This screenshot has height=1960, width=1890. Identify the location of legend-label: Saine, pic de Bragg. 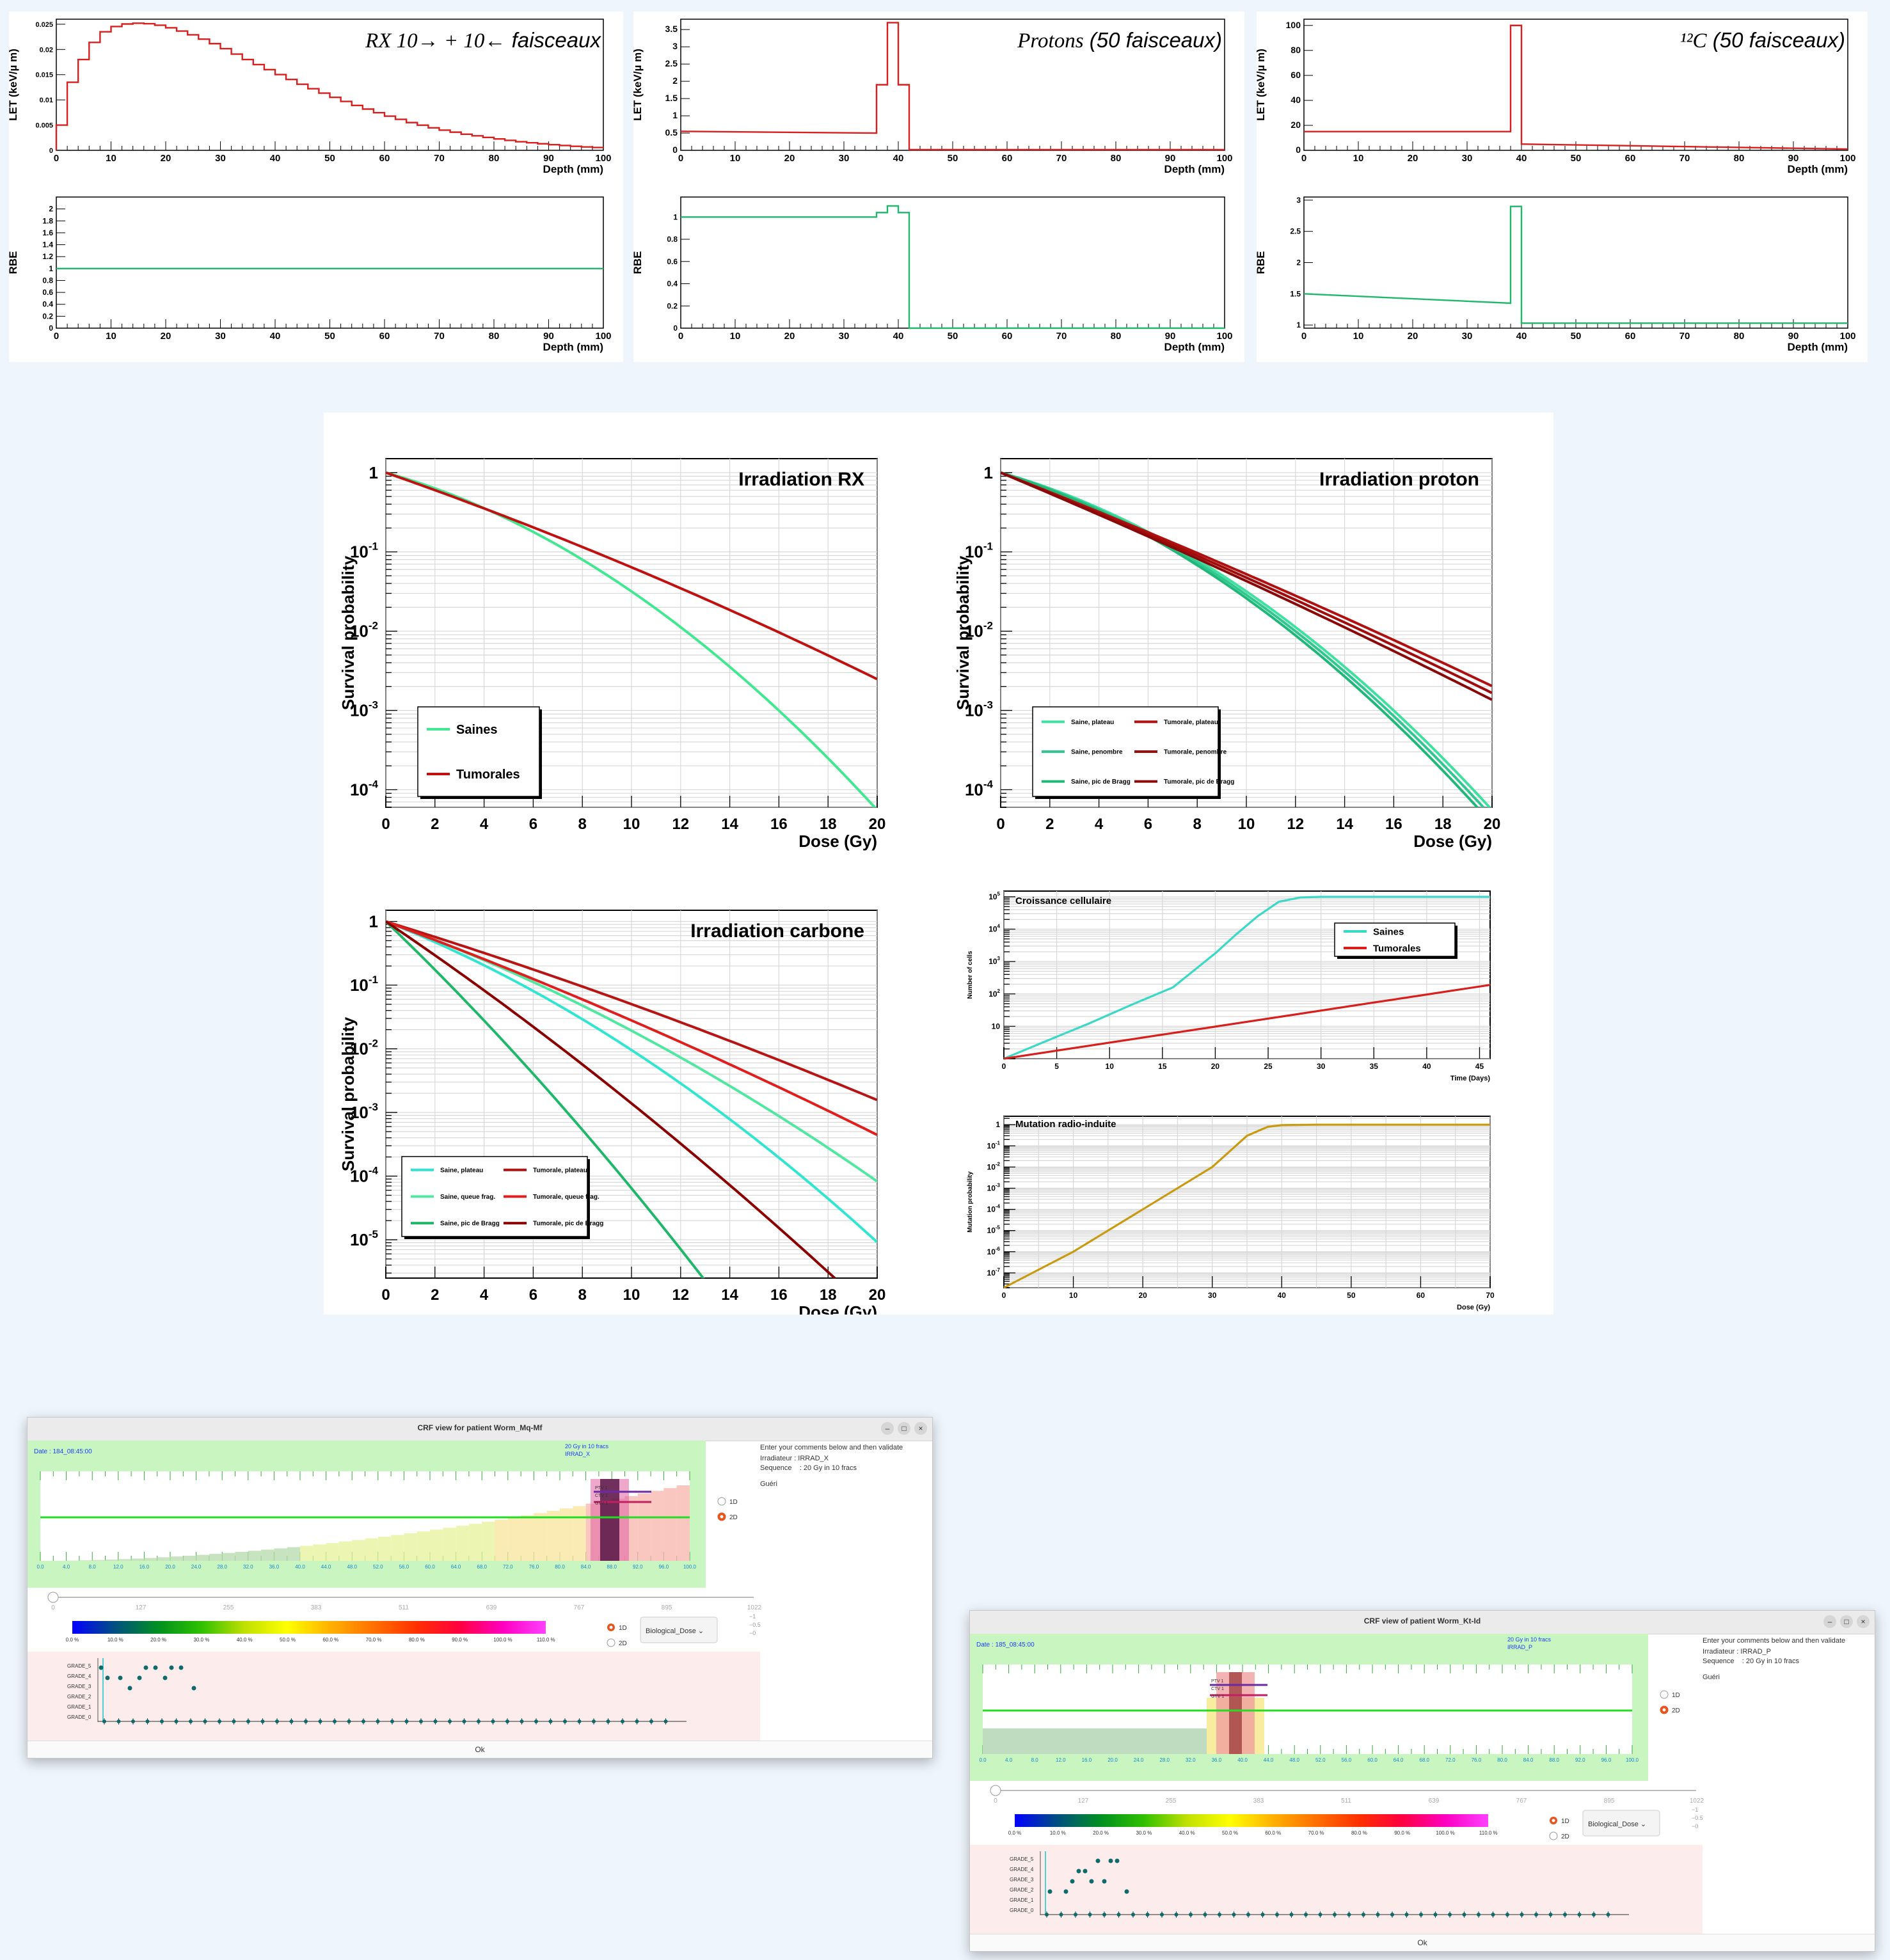
(1101, 782).